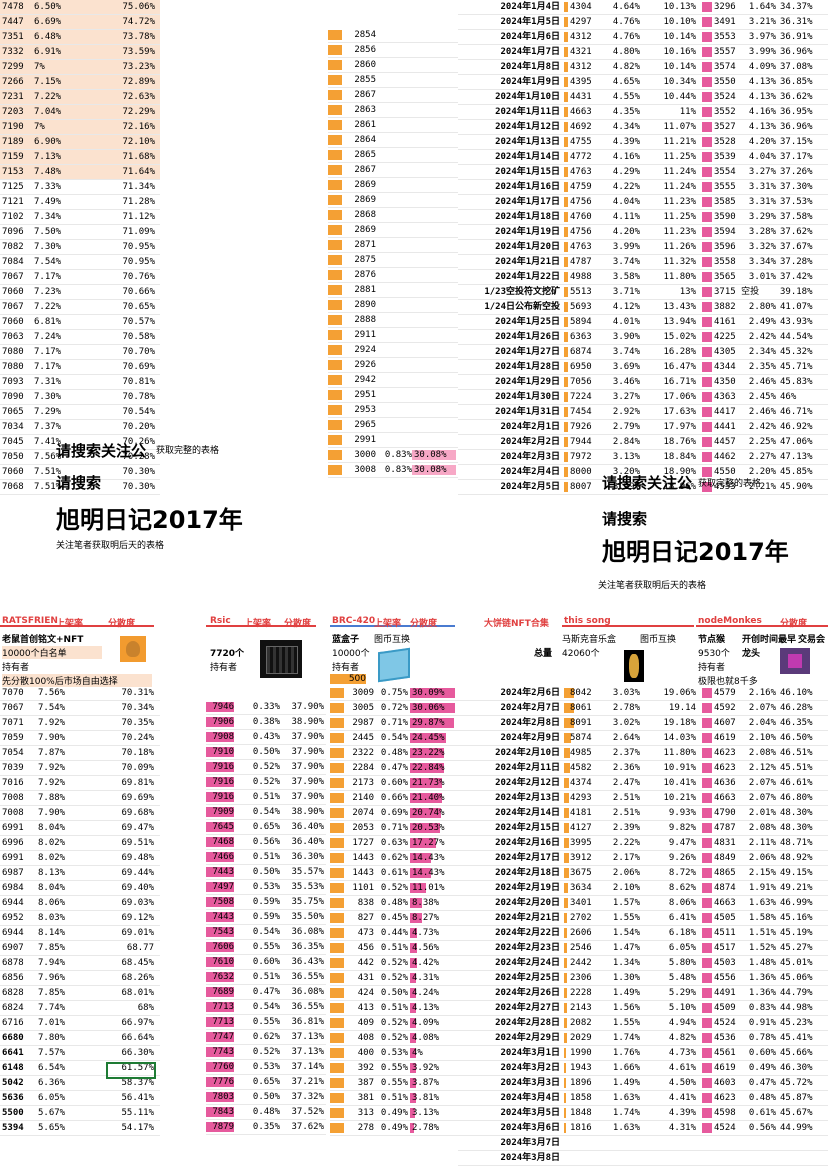 This screenshot has height=1166, width=828. I want to click on dispersion-cell: 4.08%, so click(426, 1038).